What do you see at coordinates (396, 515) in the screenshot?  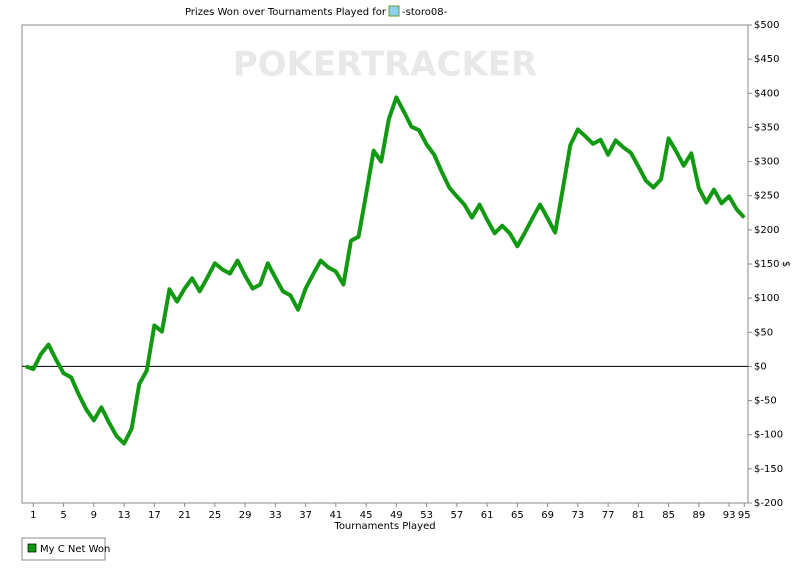 I see `x-tick-label: 49` at bounding box center [396, 515].